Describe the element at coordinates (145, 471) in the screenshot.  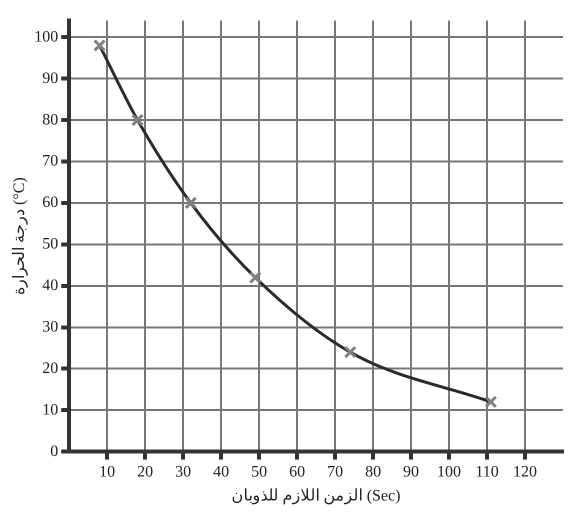
I see `x-tick-label: 20` at that location.